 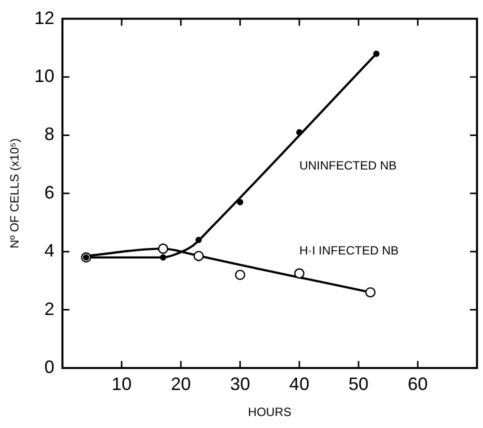 I want to click on y-tick-label: 8, so click(x=49, y=134).